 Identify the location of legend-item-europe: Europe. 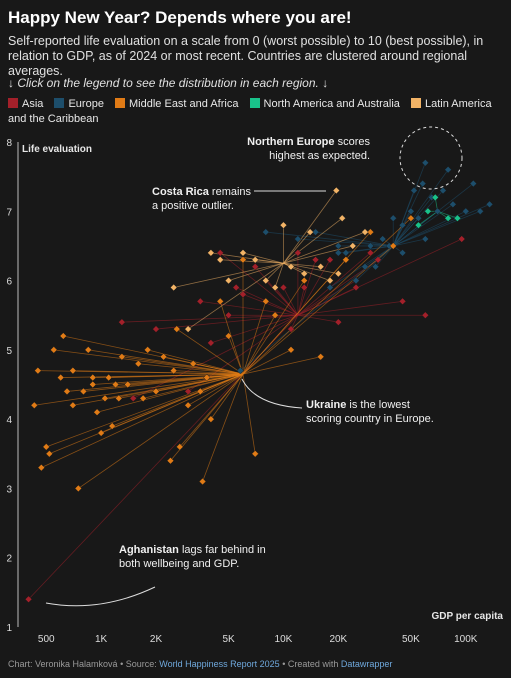
(79, 104).